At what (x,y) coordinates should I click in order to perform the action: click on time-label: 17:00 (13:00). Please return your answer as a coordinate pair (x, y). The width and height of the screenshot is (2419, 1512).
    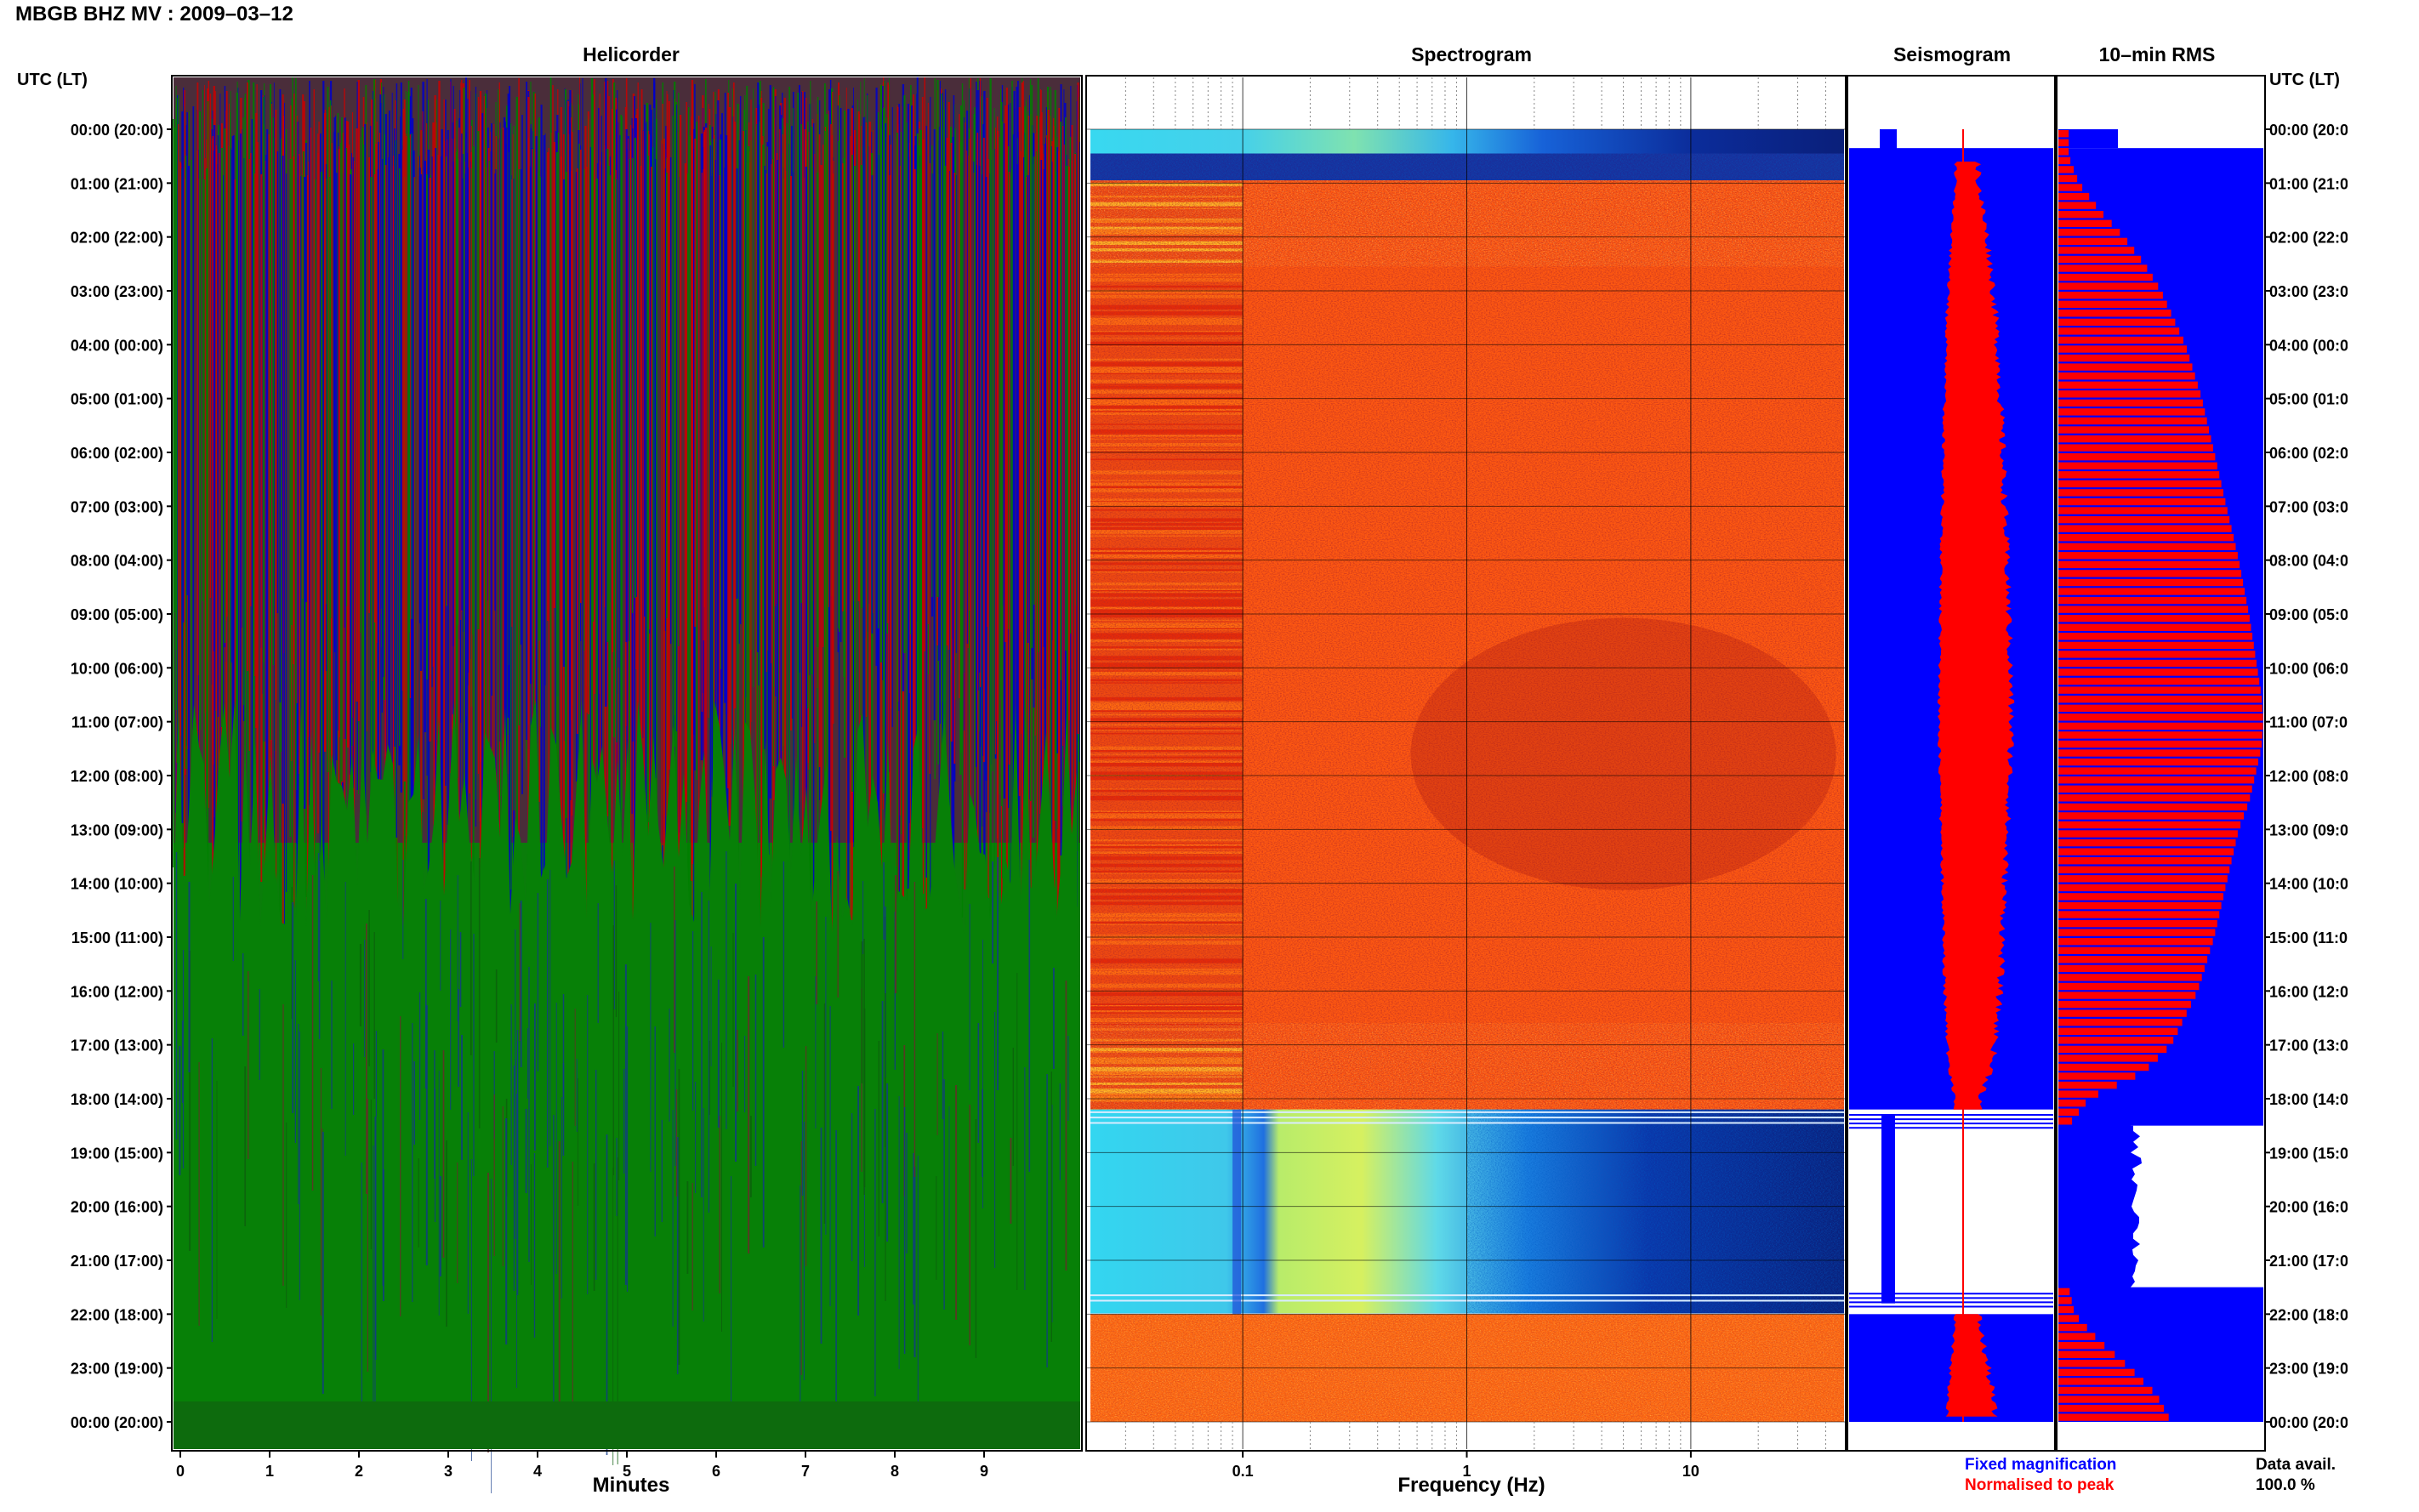
    Looking at the image, I should click on (117, 1045).